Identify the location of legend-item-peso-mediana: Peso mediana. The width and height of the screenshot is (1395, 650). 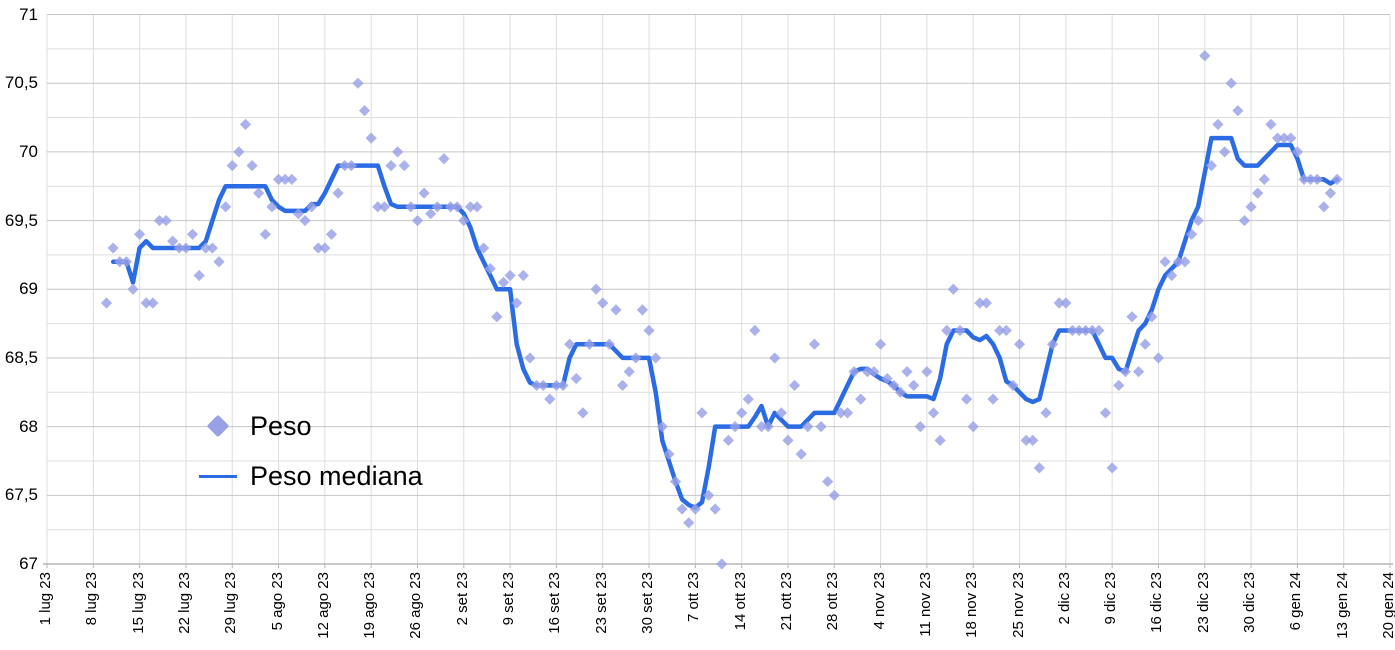
(310, 476).